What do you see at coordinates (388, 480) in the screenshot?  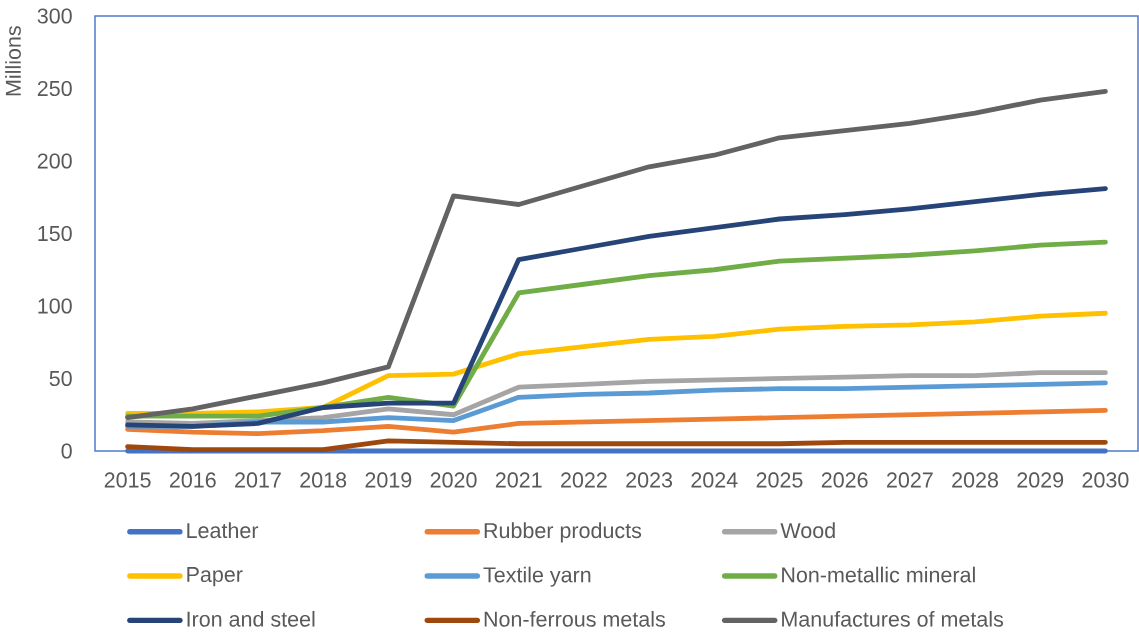 I see `x-tick-label: 2019` at bounding box center [388, 480].